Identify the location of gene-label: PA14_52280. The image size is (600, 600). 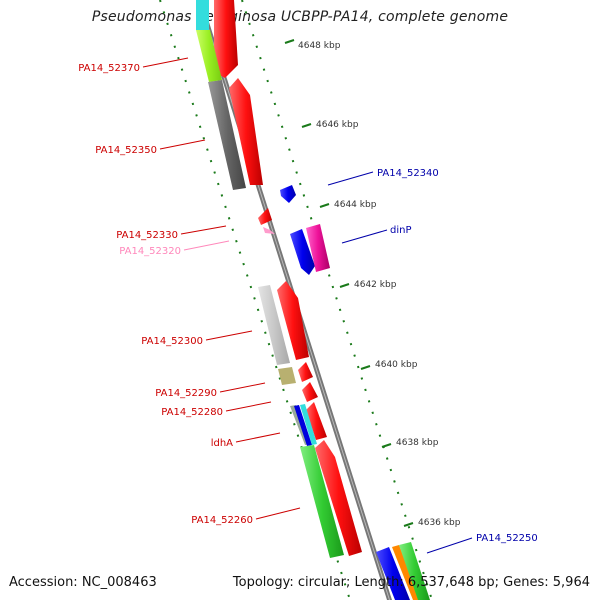
(192, 412).